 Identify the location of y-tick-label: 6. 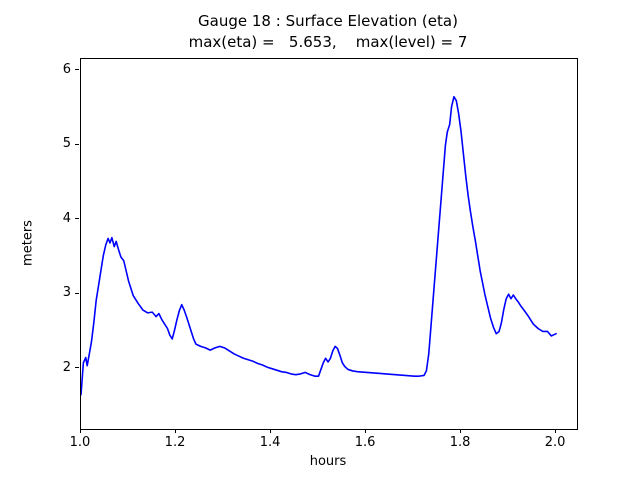
(66, 69).